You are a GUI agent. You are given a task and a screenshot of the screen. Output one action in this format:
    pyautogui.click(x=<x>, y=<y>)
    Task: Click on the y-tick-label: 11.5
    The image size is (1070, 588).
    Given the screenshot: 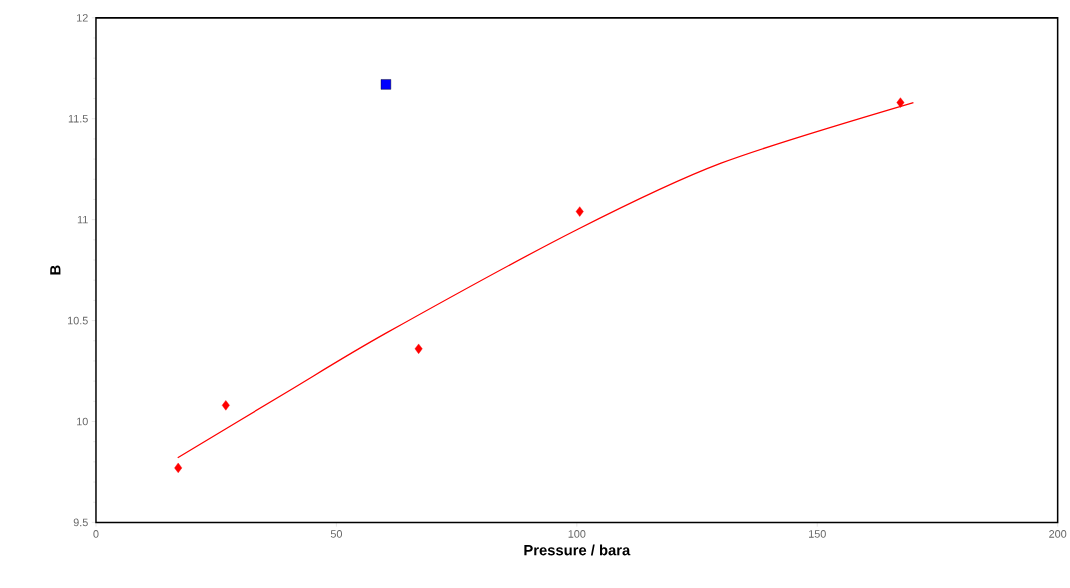 What is the action you would take?
    pyautogui.click(x=78, y=119)
    